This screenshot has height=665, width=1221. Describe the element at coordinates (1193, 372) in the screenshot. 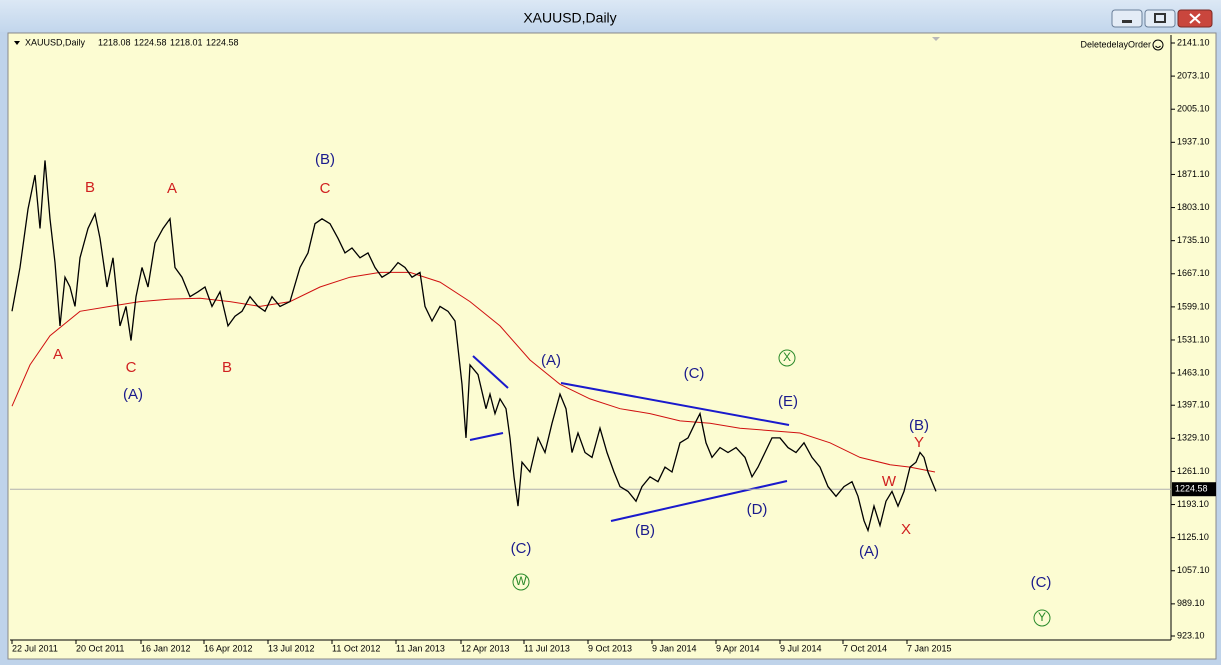

I see `y-tick-label: 1463.10` at that location.